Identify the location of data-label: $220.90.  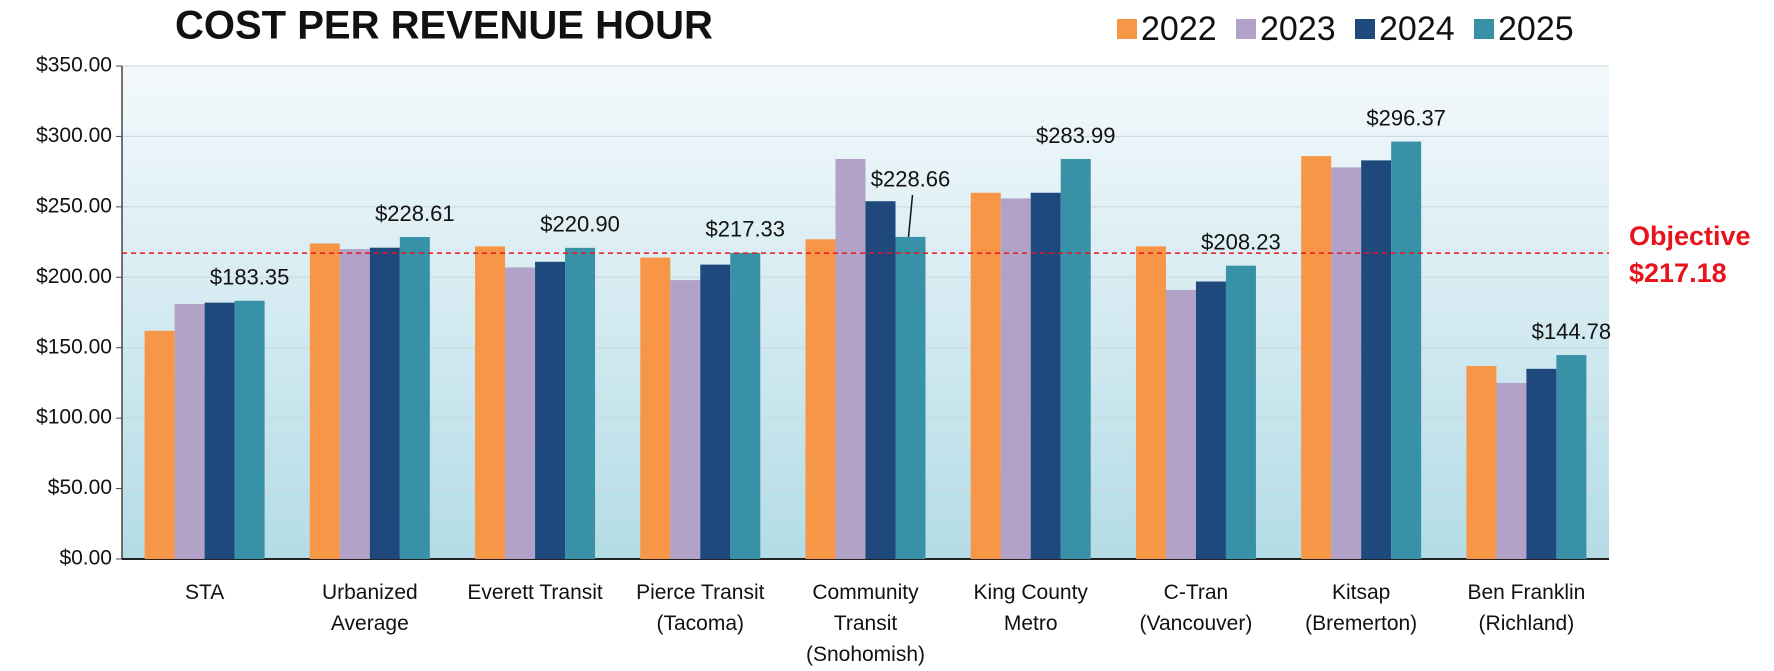
(580, 224).